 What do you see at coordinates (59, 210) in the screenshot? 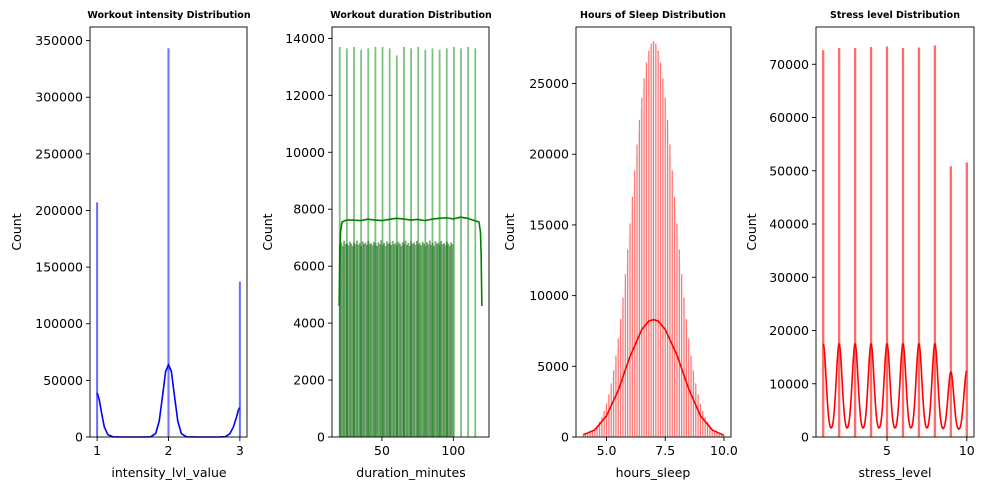
I see `y-tick-label: 200000` at bounding box center [59, 210].